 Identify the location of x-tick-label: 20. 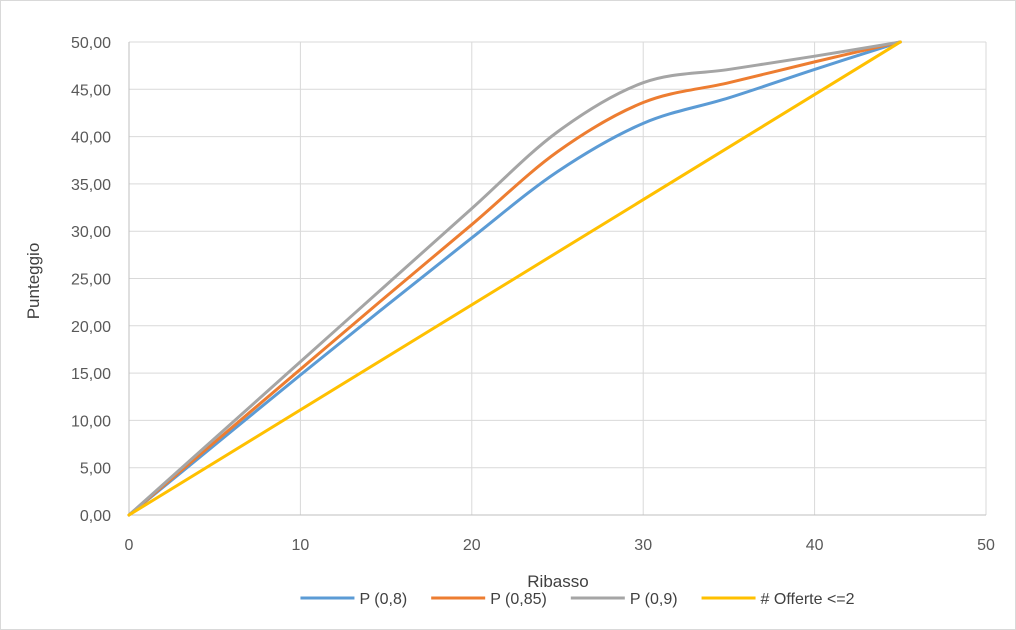
(472, 545).